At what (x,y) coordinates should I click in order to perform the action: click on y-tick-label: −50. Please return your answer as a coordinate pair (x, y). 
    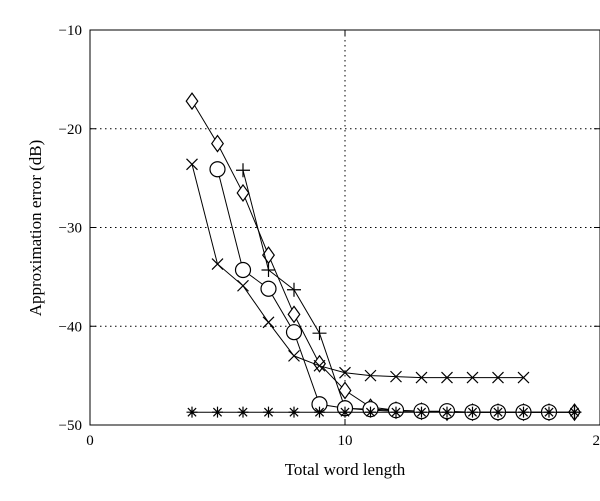
    Looking at the image, I should click on (70, 426).